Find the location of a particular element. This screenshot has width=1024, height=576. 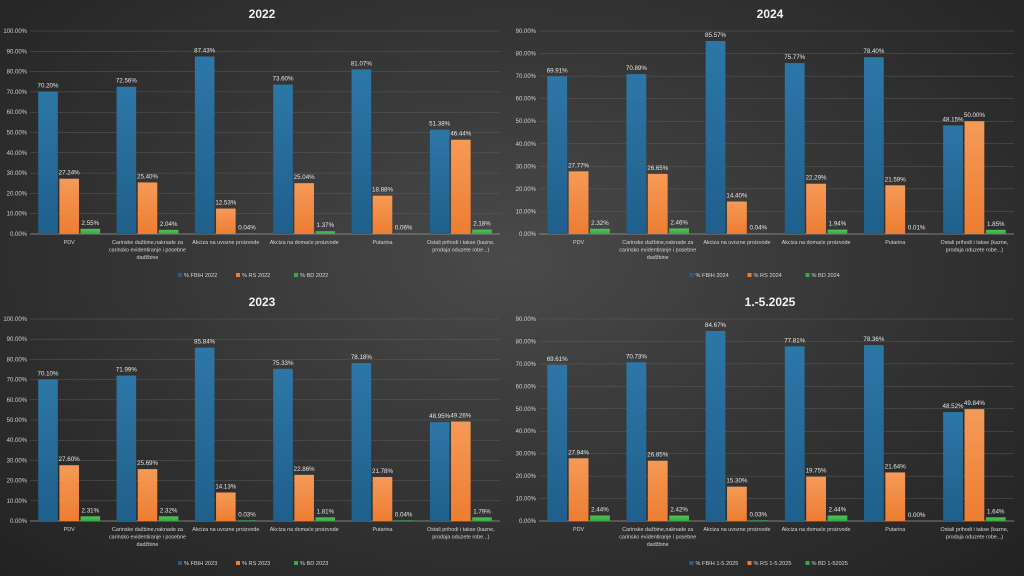

legend-label: % RS 2023 is located at coordinates (256, 564).